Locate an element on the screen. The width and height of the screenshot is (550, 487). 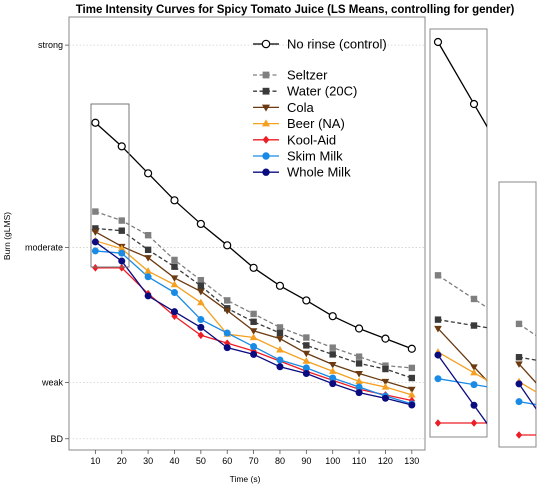
zoom-inset-b-point-beer-na is located at coordinates (545, 396).